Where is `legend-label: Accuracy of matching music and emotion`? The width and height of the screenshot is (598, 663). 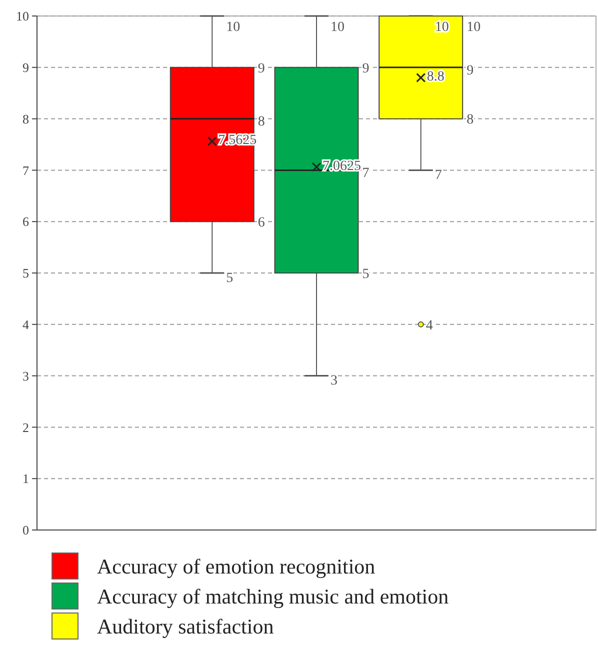 legend-label: Accuracy of matching music and emotion is located at coordinates (273, 596).